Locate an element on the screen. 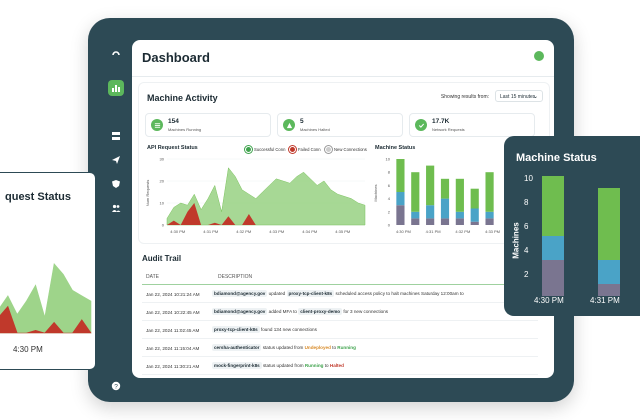 The height and width of the screenshot is (420, 640). shield-icon is located at coordinates (116, 184).